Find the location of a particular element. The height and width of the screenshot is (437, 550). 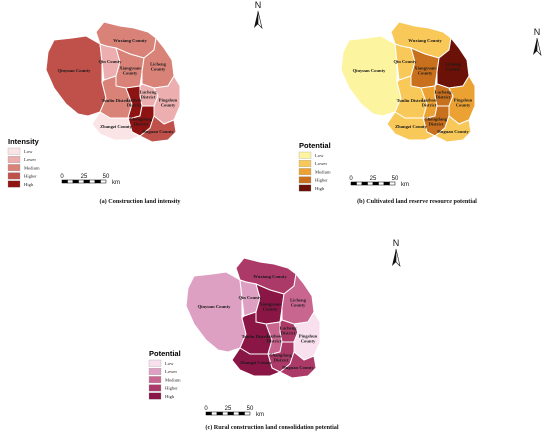

legend: Intensity Low Lower Medium Higher High is located at coordinates (23, 162).